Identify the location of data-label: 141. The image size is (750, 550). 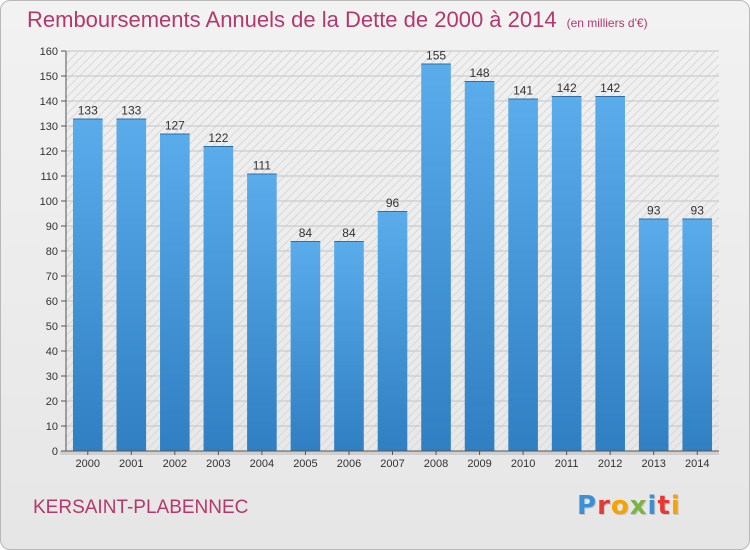
(523, 91).